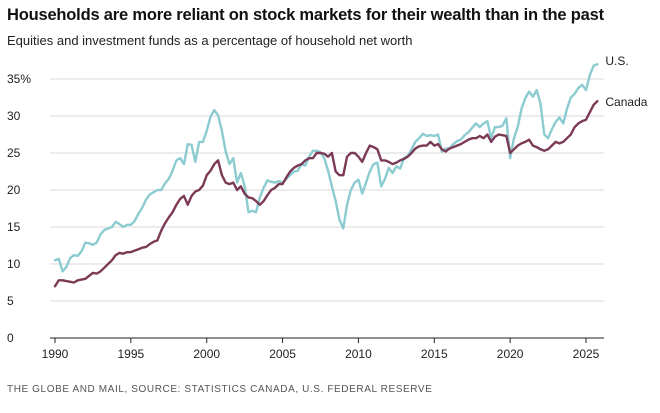 This screenshot has height=413, width=660. I want to click on y-tick-label: 35%, so click(19, 79).